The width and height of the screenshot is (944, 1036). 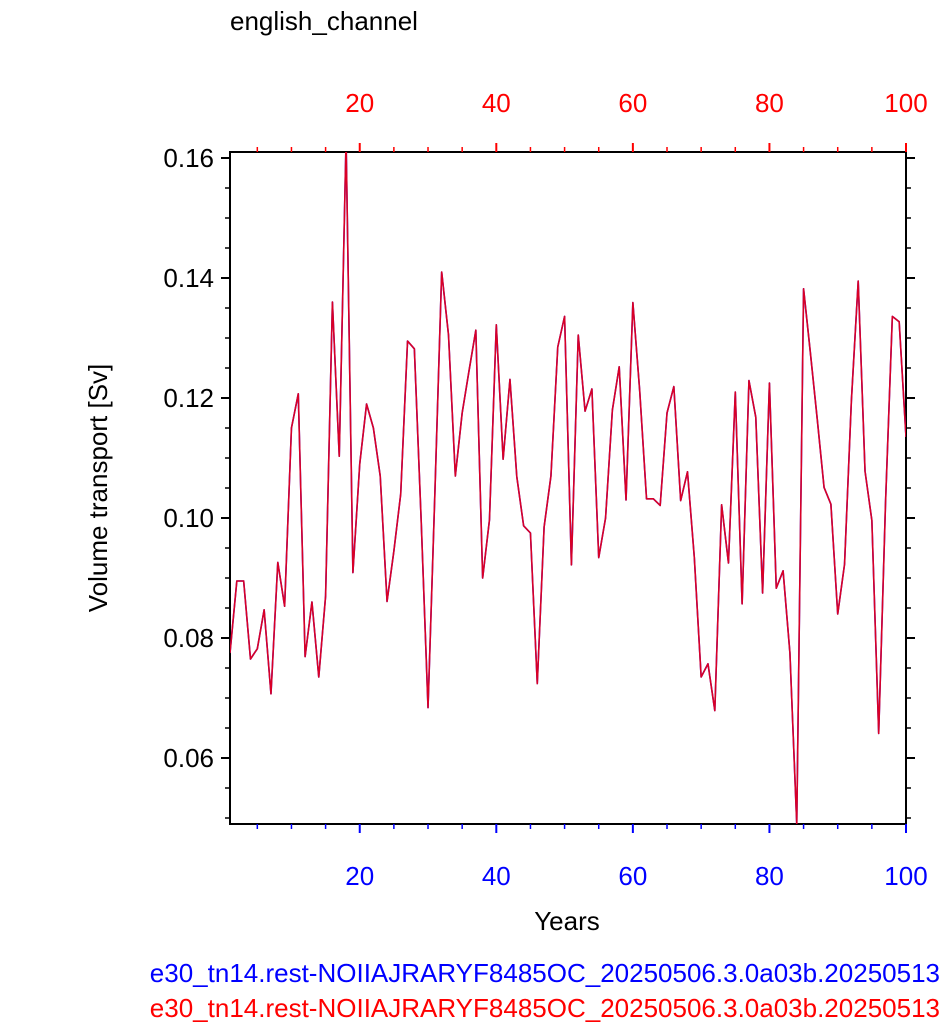 What do you see at coordinates (324, 21) in the screenshot?
I see `chart-title: english_channel` at bounding box center [324, 21].